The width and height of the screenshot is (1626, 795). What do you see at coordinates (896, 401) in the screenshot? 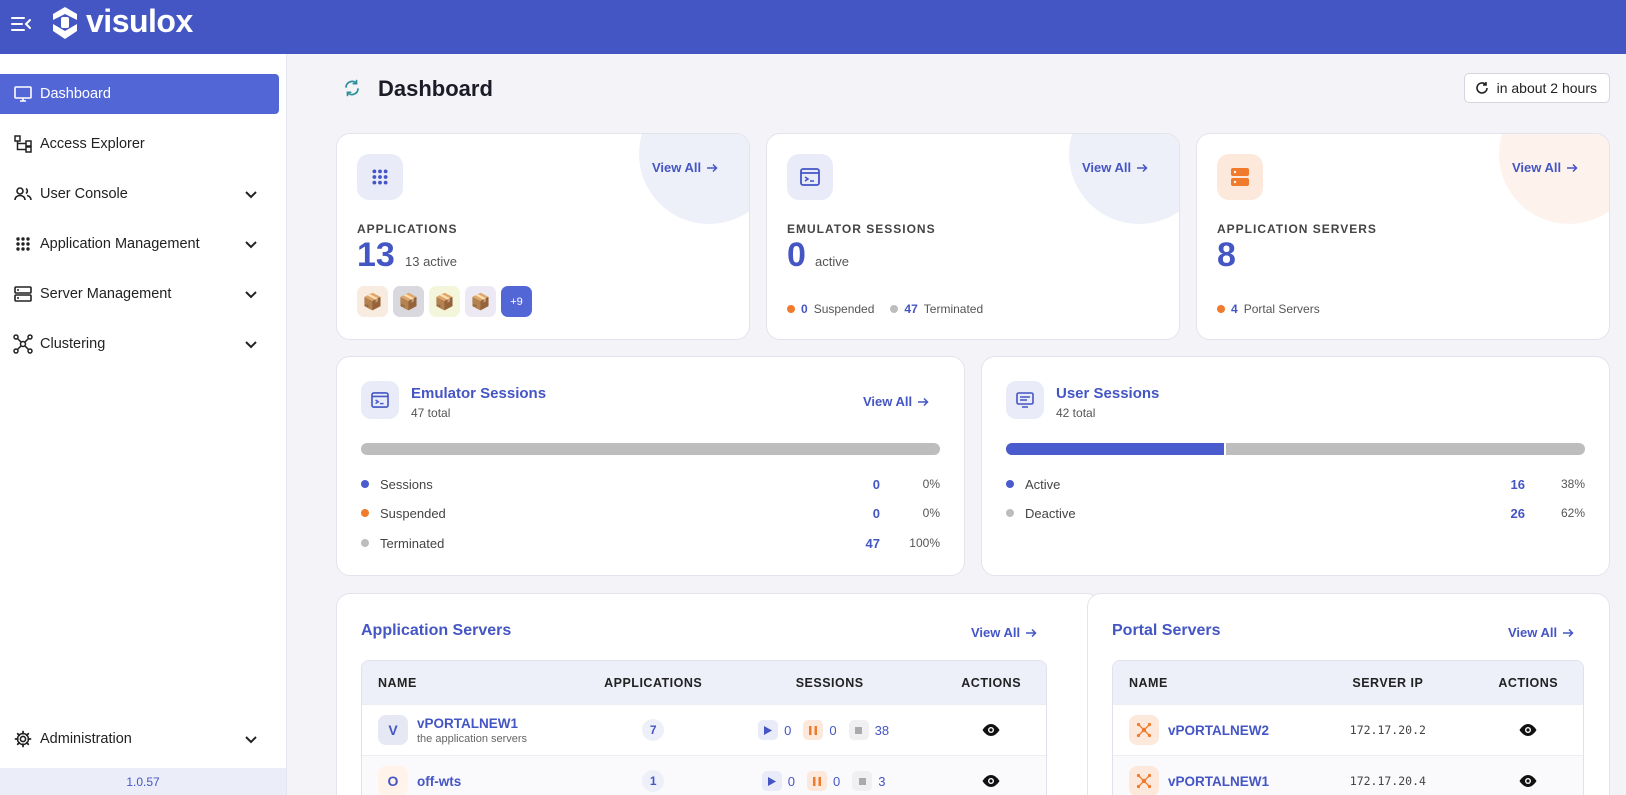
I see `emulator-sessions-view-all-link: View All` at bounding box center [896, 401].